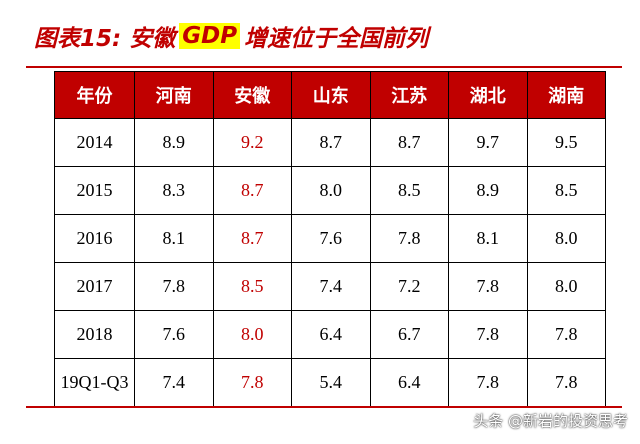 Image resolution: width=640 pixels, height=444 pixels. Describe the element at coordinates (409, 286) in the screenshot. I see `table-cell: 7.2` at that location.